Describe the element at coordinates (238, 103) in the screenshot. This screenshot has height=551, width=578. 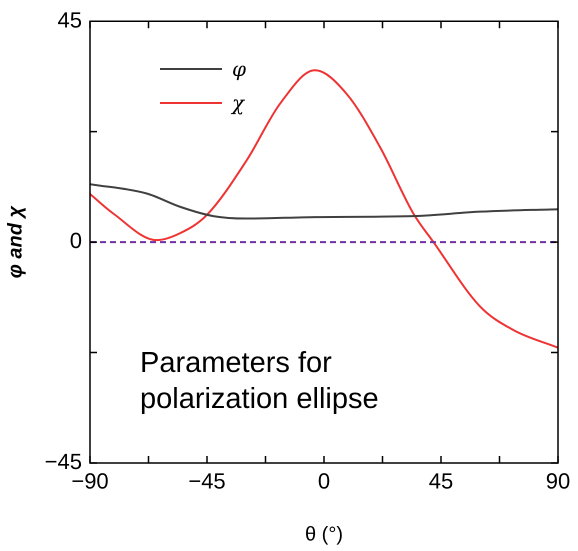
I see `legend-label: χ` at that location.